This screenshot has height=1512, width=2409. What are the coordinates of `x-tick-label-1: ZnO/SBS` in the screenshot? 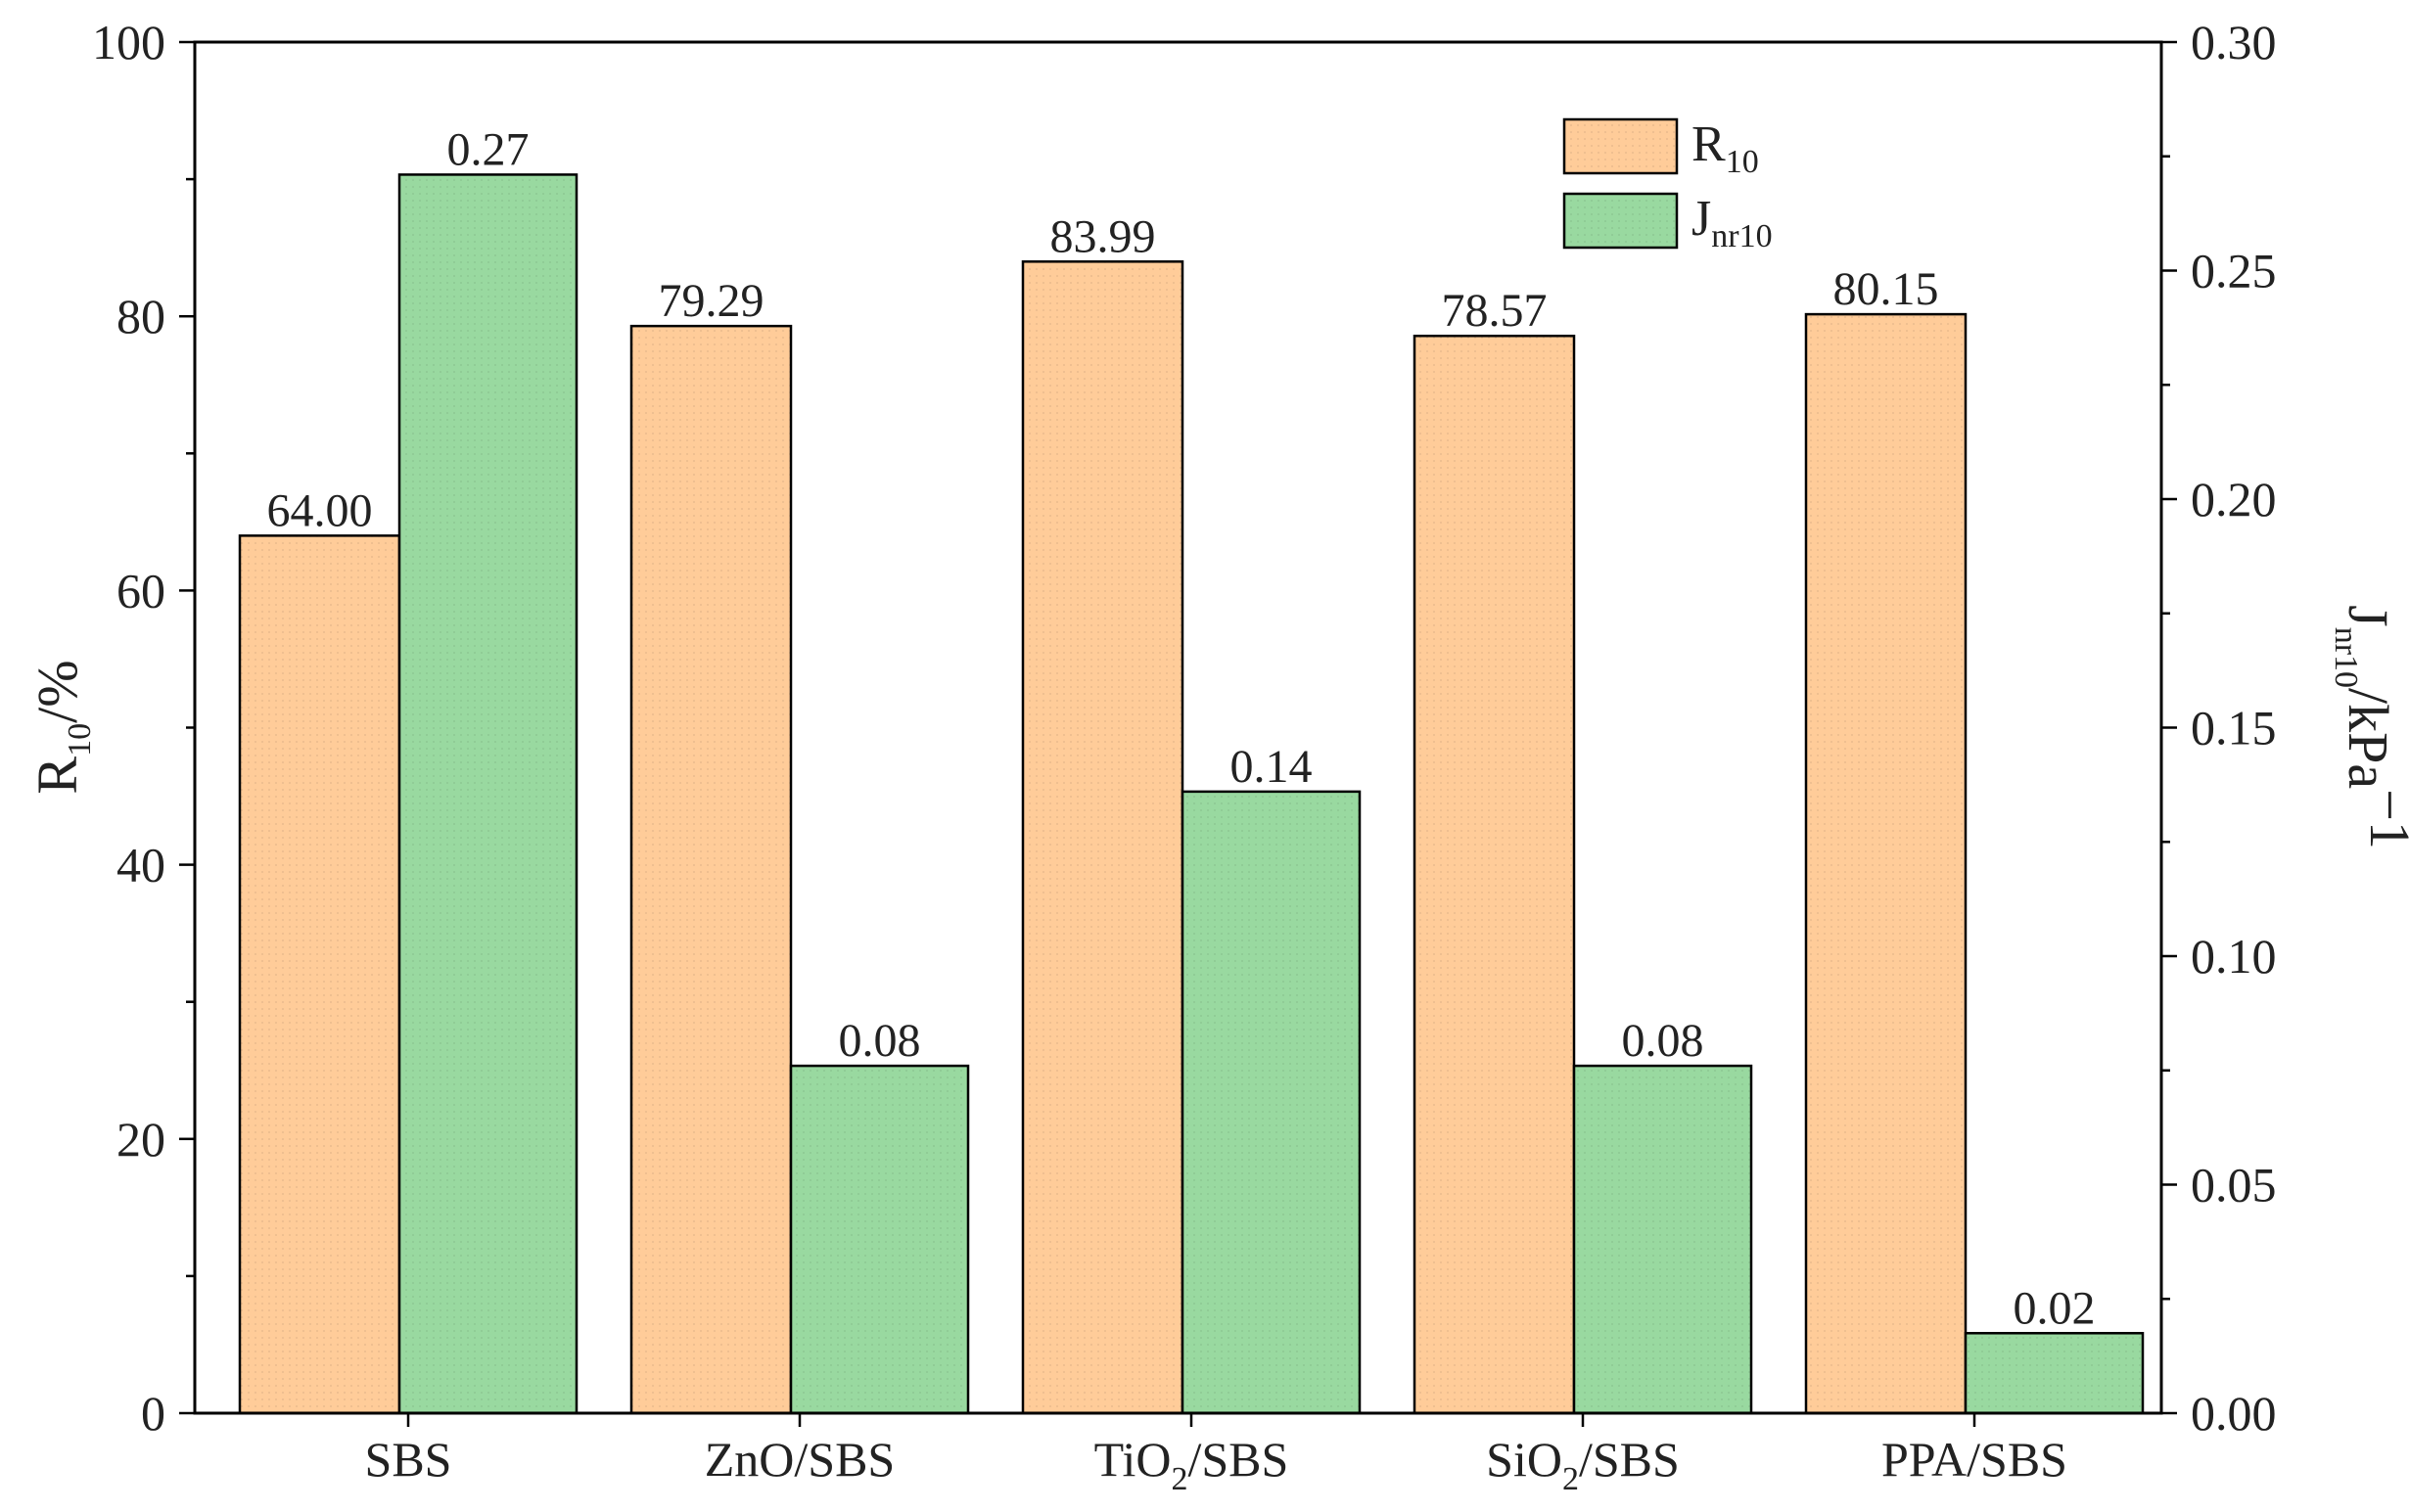 It's located at (800, 1459).